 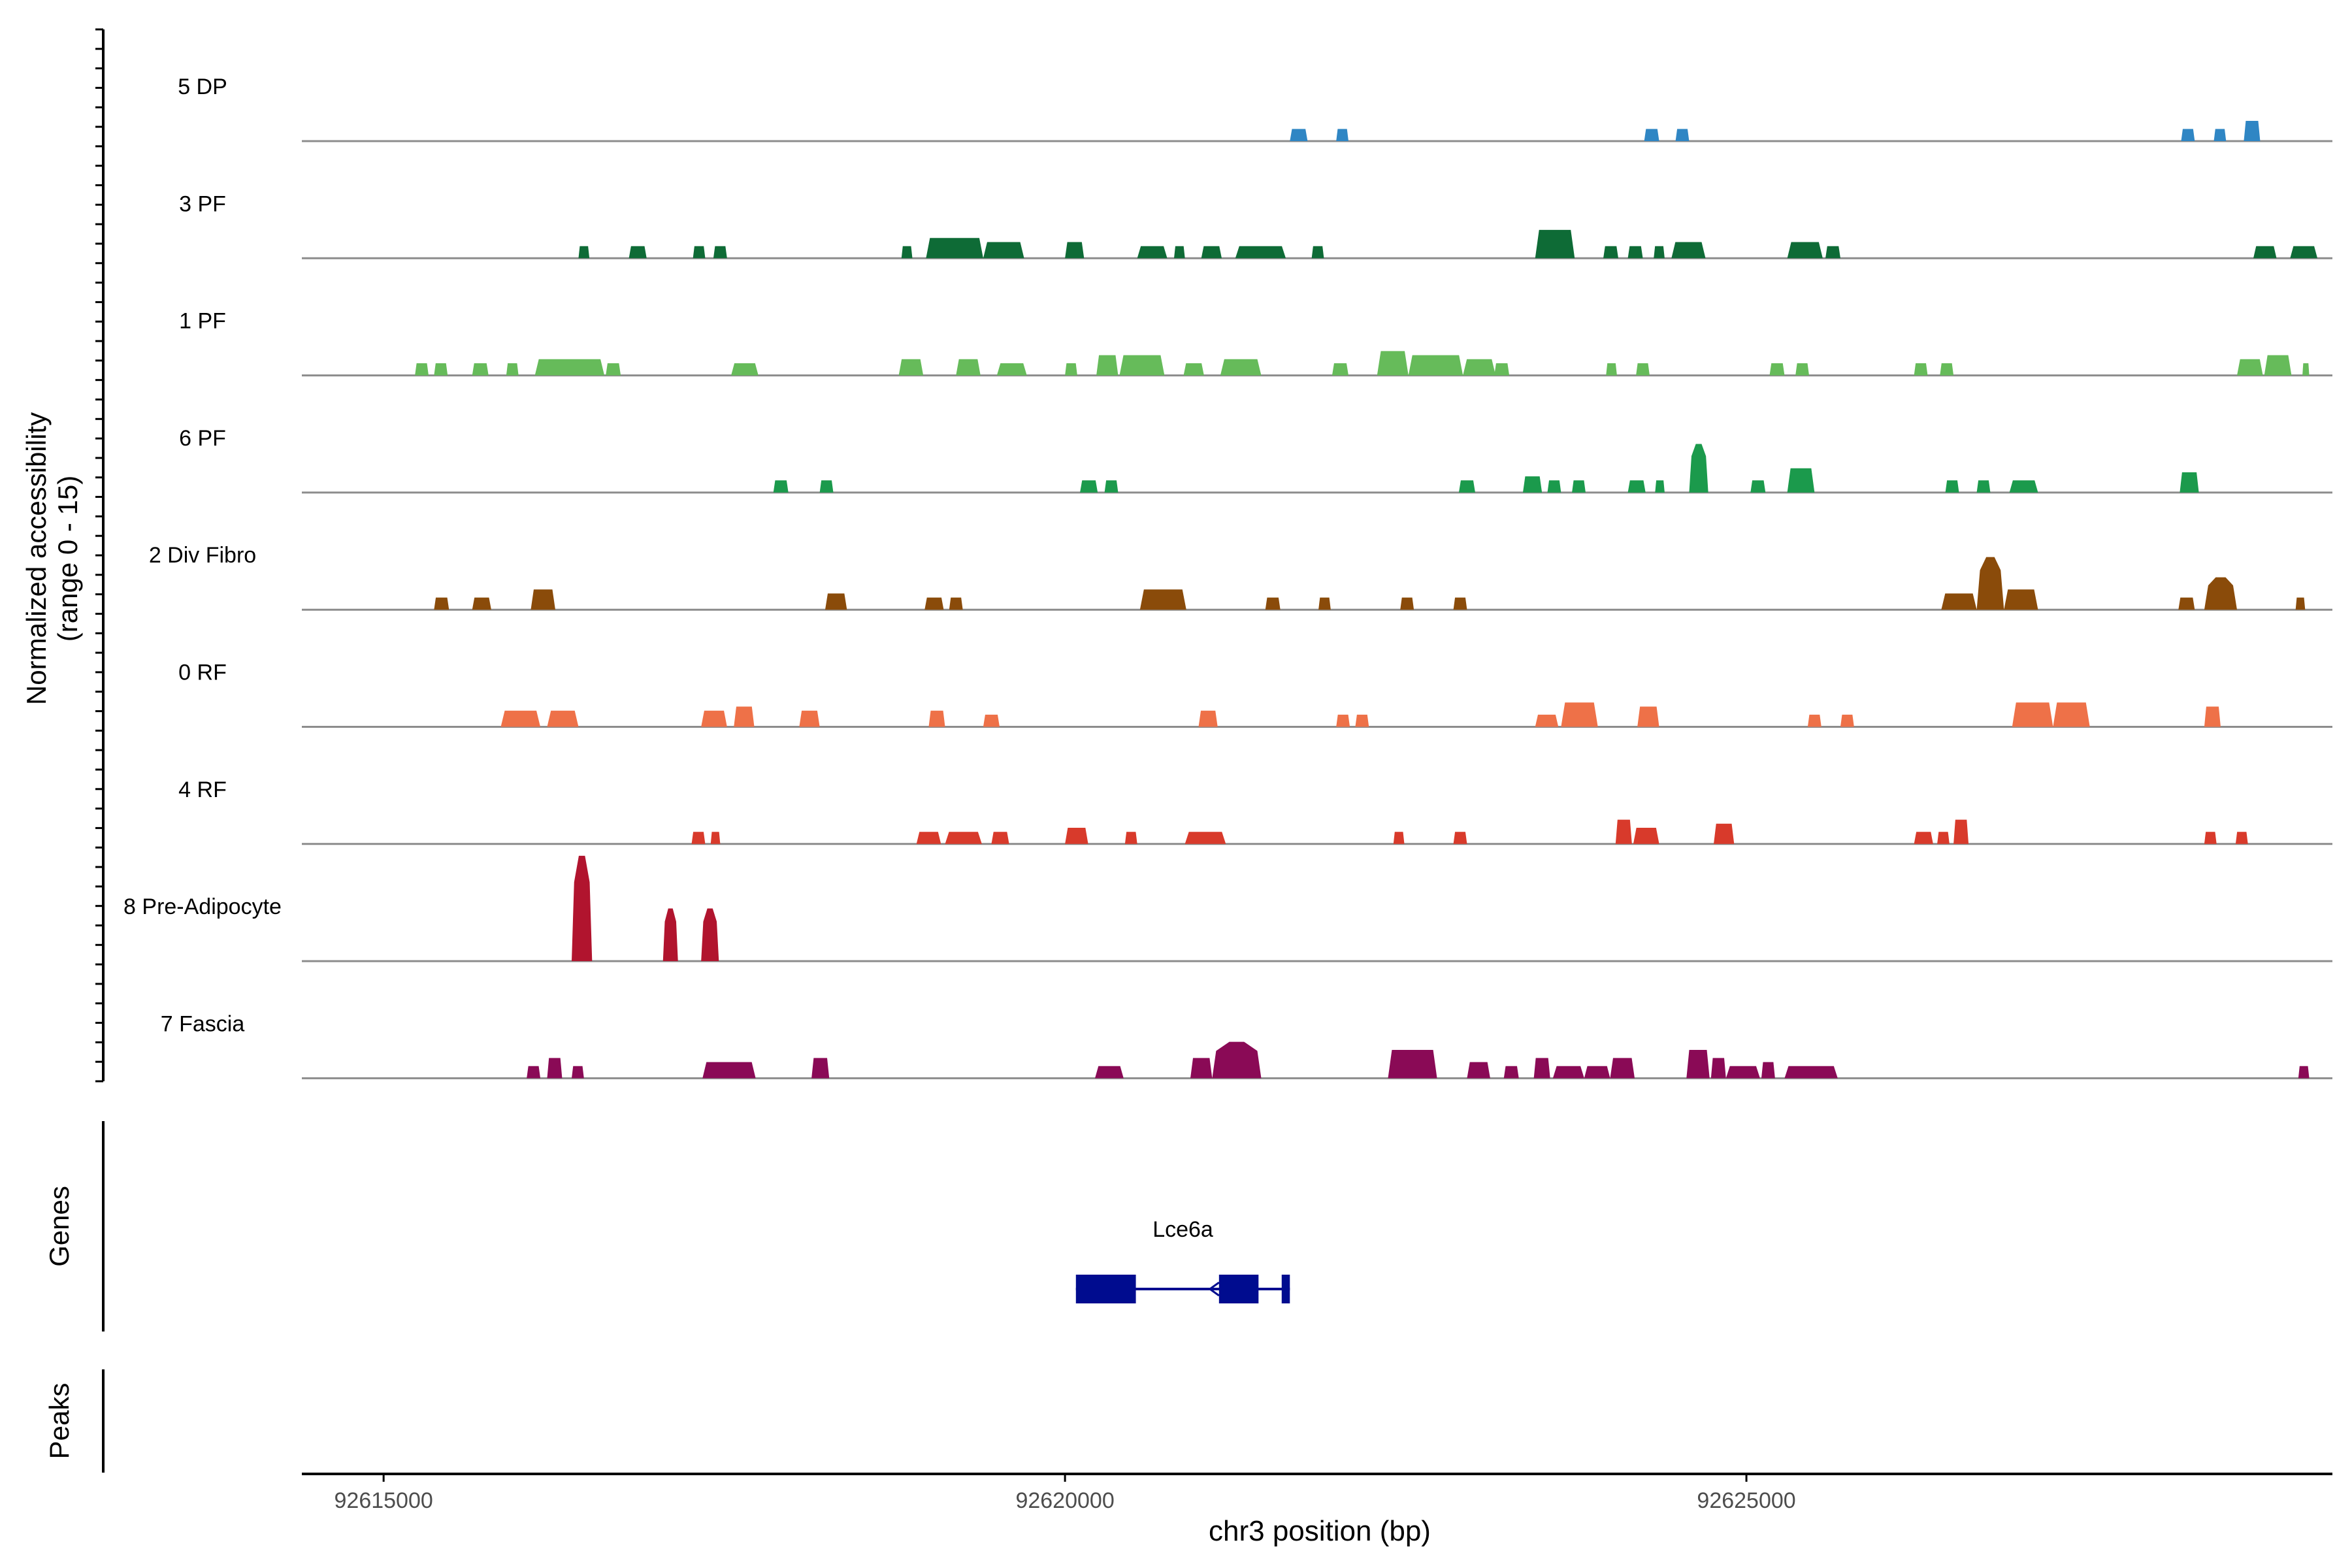 I want to click on track-label: 0 RF, so click(x=202, y=673).